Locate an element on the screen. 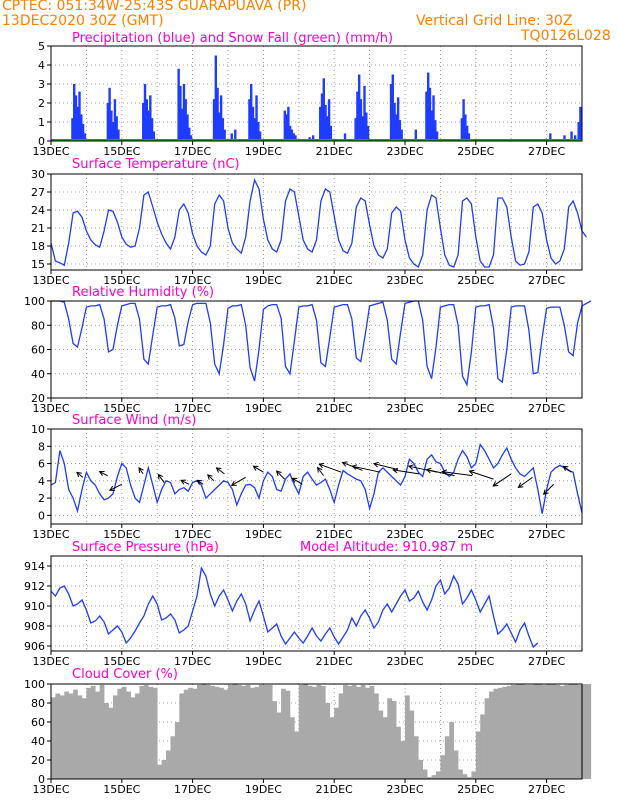 This screenshot has width=618, height=800. y-tick-label: 3 is located at coordinates (41, 84).